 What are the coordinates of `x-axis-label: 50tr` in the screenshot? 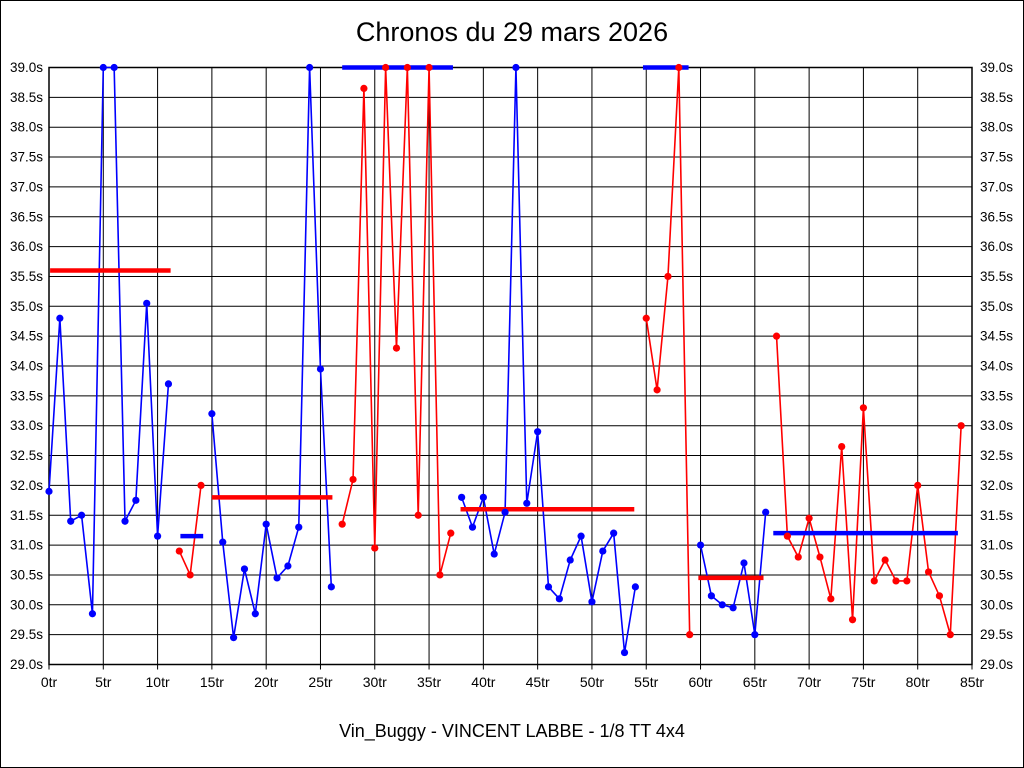 It's located at (592, 682).